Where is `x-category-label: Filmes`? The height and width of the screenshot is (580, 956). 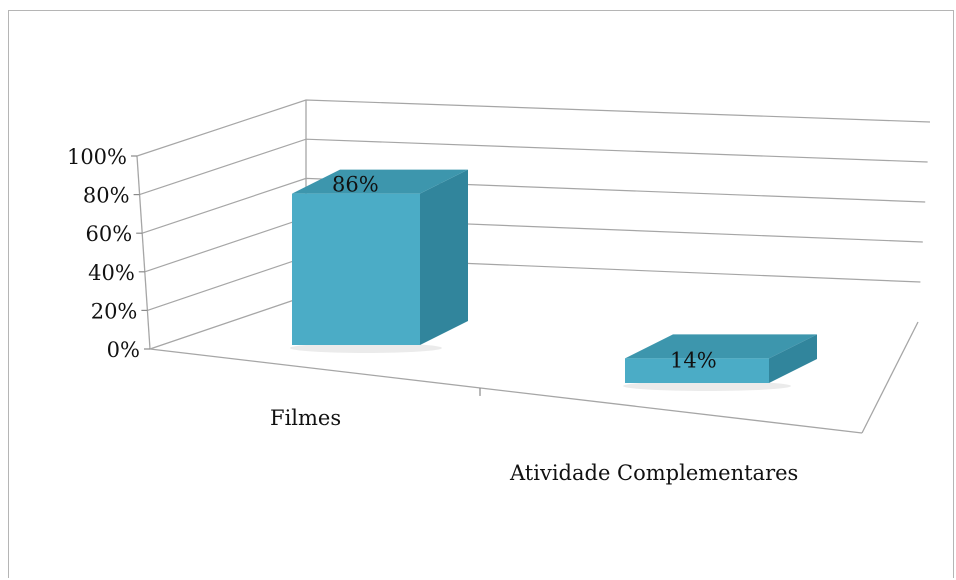 x-category-label: Filmes is located at coordinates (305, 418).